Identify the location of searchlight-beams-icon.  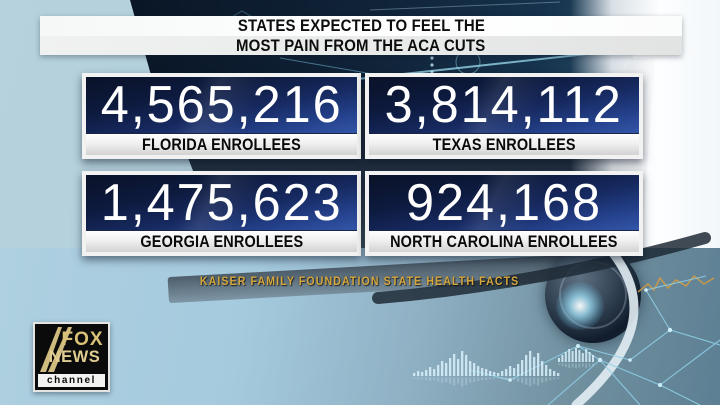
(56, 349).